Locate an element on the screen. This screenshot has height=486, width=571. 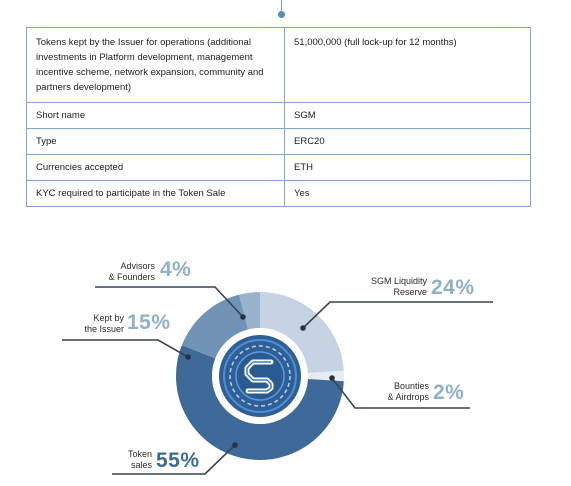
slice-label-bounties: Bounties & Airdrops is located at coordinates (398, 392).